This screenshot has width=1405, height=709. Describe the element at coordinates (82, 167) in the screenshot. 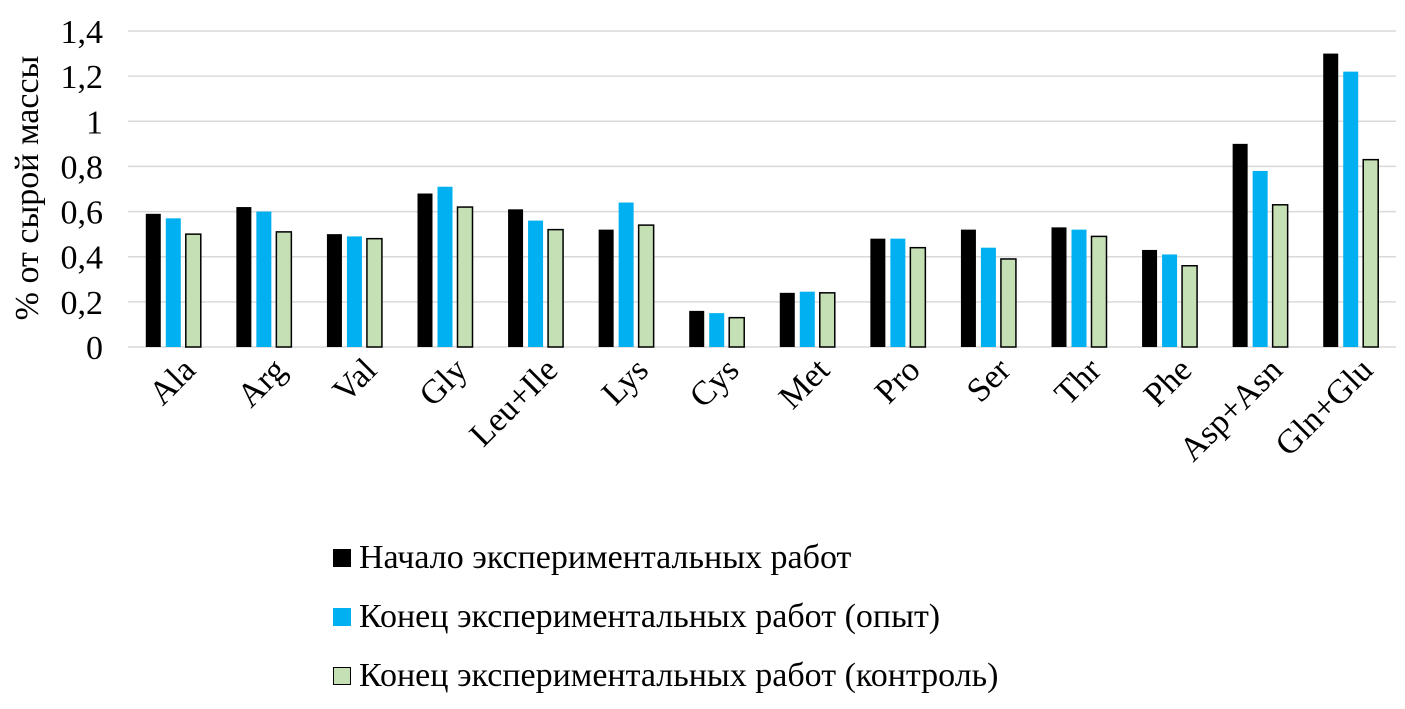

I see `y-tick-label: 0,8` at that location.